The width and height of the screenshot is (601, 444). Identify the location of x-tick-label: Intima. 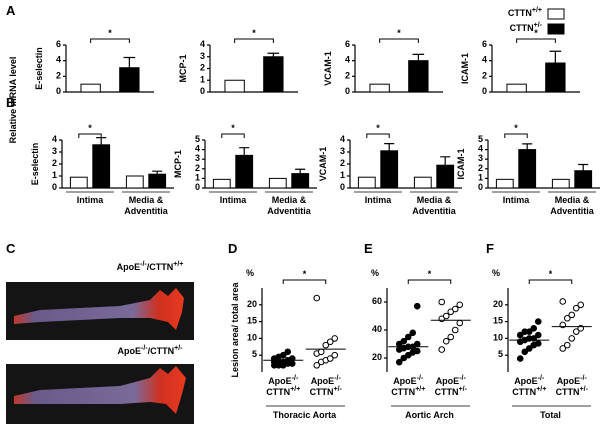
(378, 200).